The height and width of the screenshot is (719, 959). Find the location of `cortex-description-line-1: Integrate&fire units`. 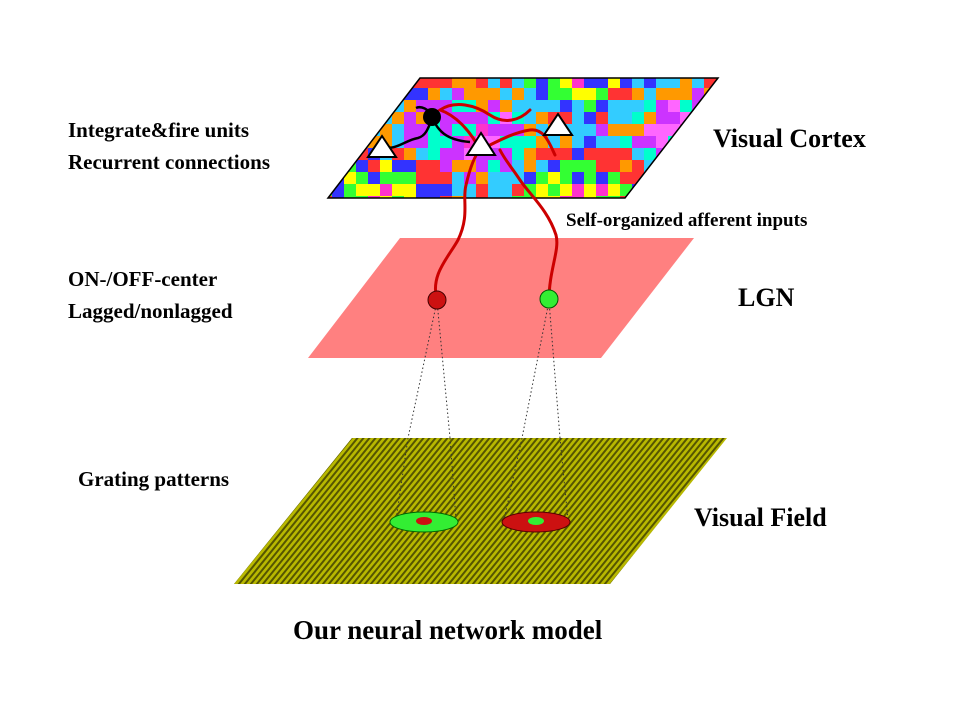

cortex-description-line-1: Integrate&fire units is located at coordinates (158, 130).